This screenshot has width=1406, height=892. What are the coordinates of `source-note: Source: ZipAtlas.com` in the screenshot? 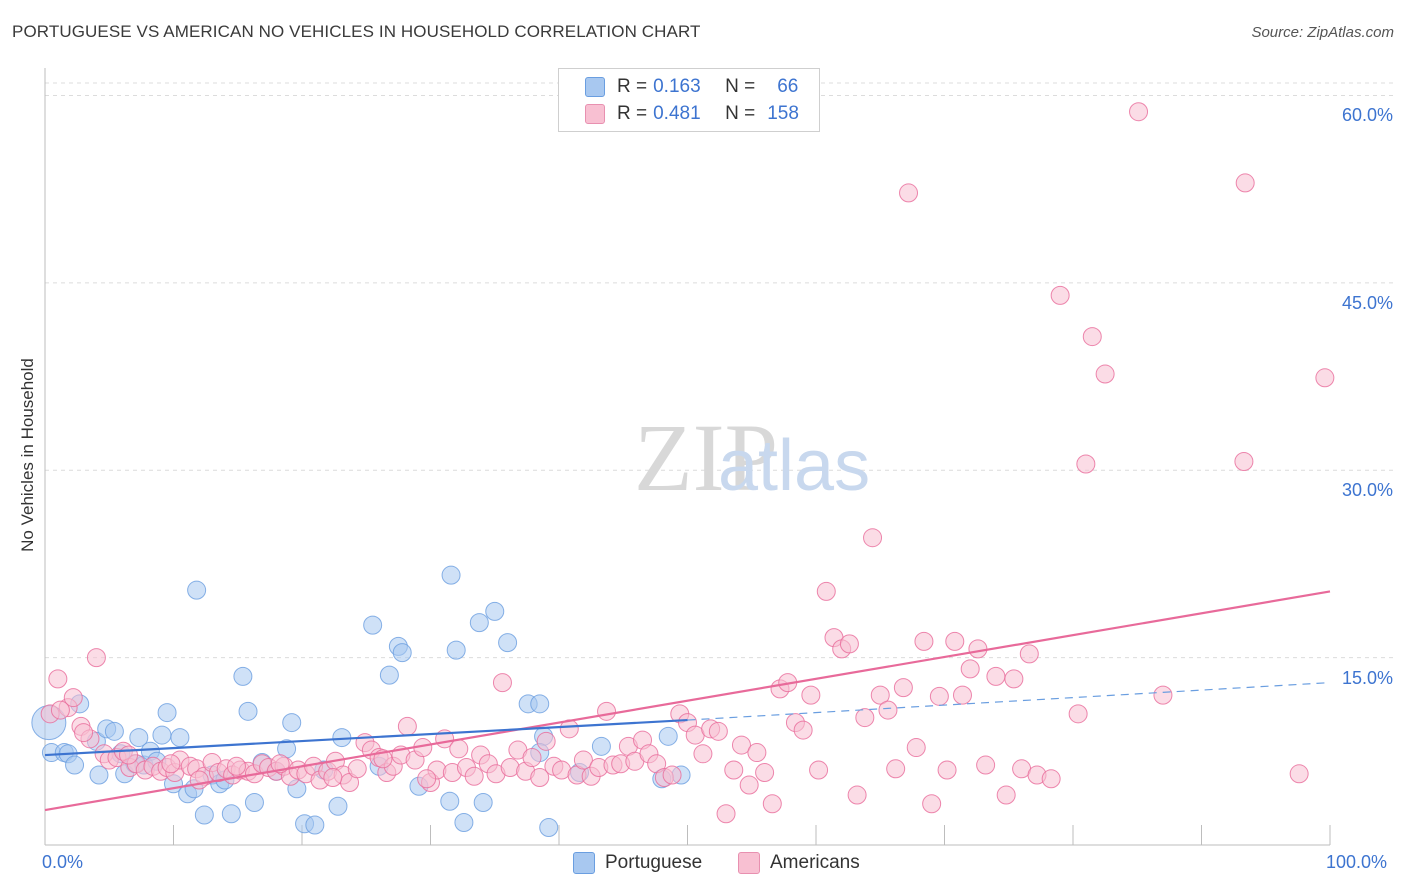 It's located at (1322, 32).